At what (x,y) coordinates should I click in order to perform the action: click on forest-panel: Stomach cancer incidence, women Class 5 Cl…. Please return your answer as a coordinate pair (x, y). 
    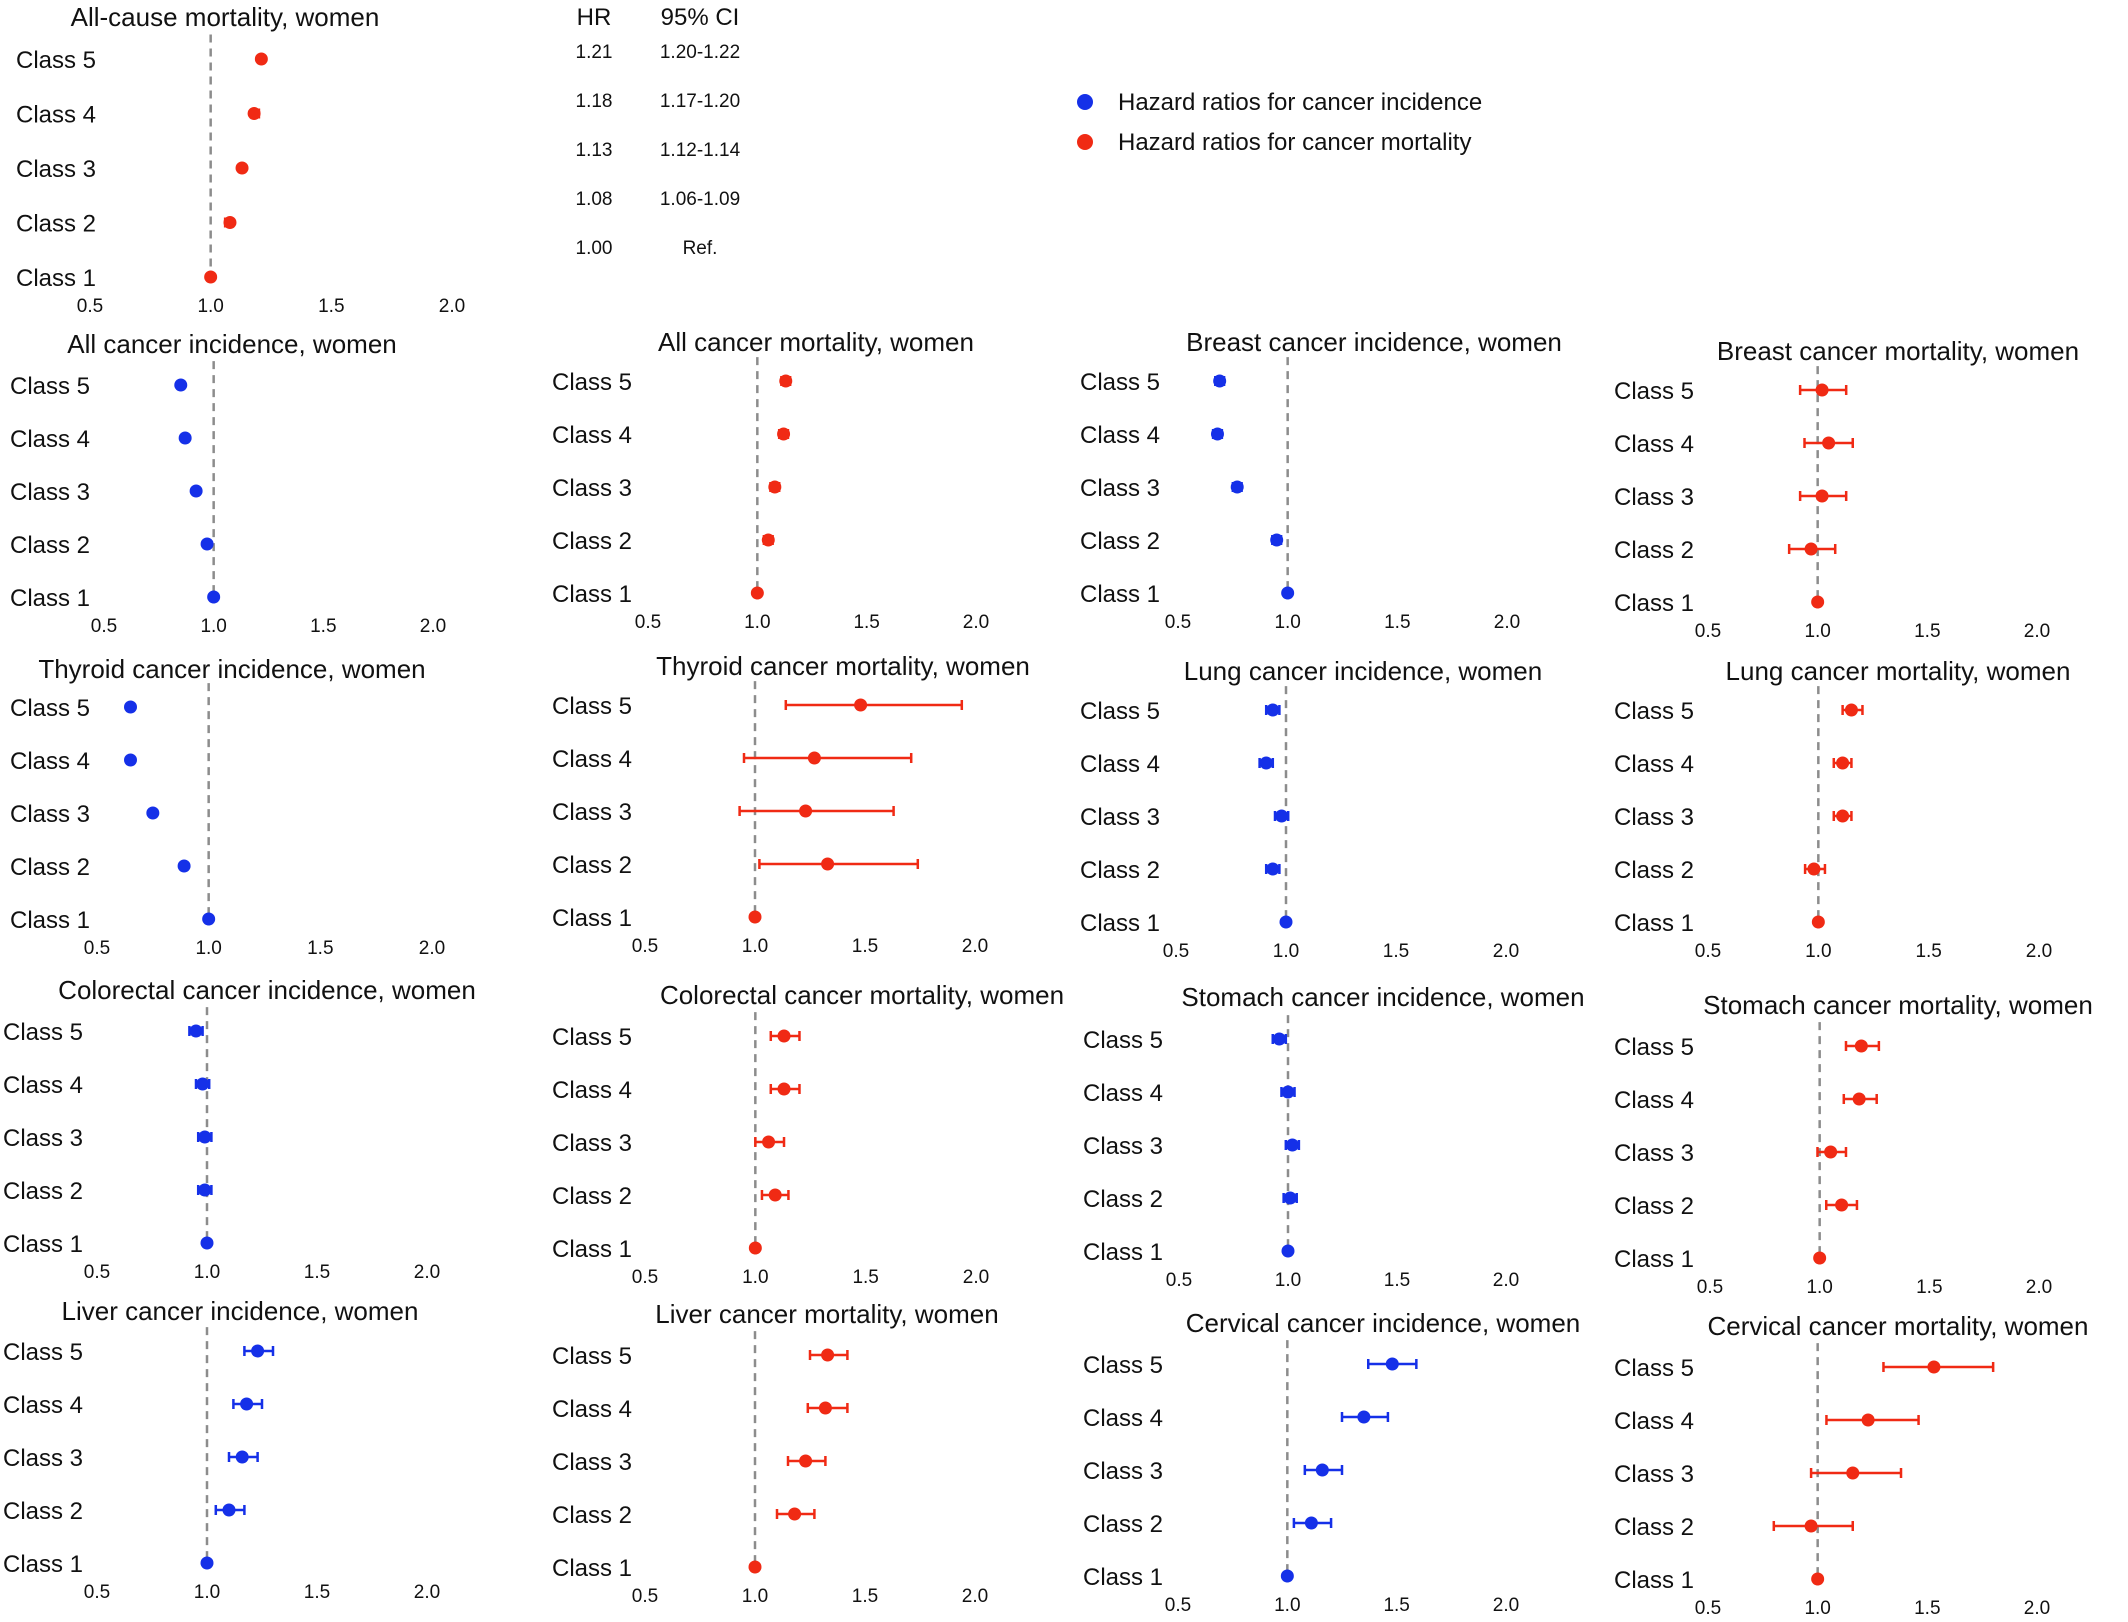
    Looking at the image, I should click on (1334, 1136).